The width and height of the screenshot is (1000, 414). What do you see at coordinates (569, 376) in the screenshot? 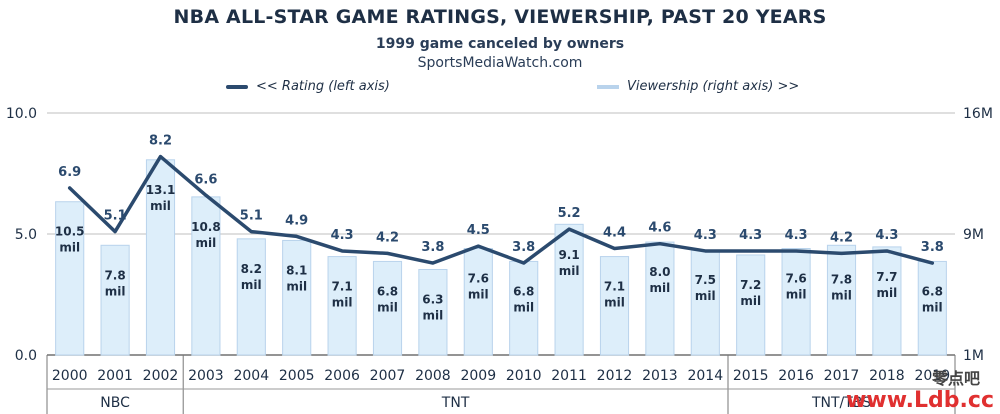
I see `x-tick-label: 2011` at bounding box center [569, 376].